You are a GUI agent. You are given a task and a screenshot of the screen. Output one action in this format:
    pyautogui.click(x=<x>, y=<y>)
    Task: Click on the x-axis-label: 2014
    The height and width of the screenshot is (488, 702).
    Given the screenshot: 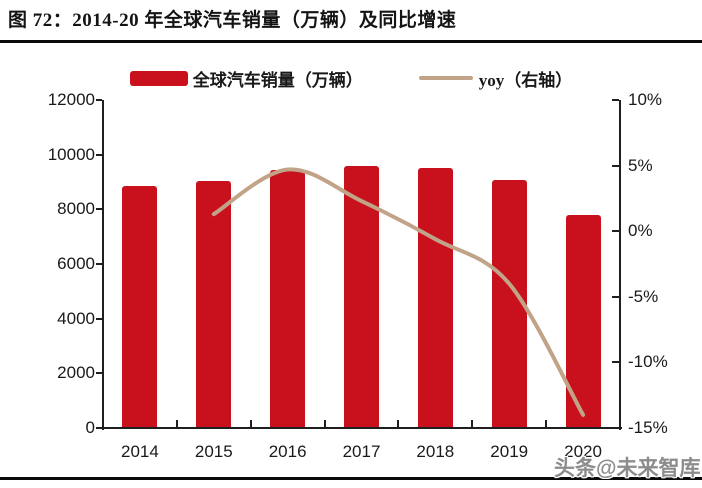 What is the action you would take?
    pyautogui.click(x=140, y=451)
    